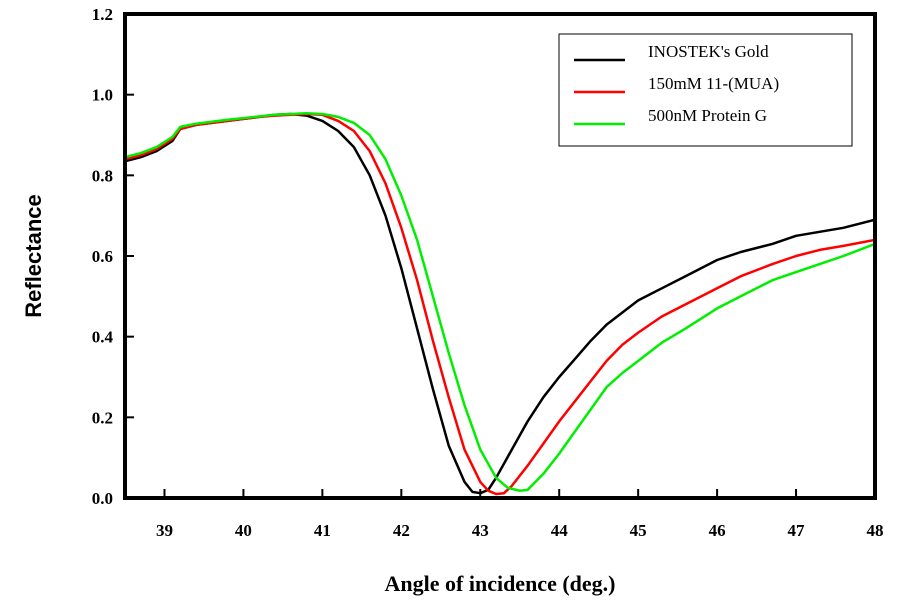 The width and height of the screenshot is (899, 600). Describe the element at coordinates (102, 175) in the screenshot. I see `y-tick-label: 0.8` at that location.